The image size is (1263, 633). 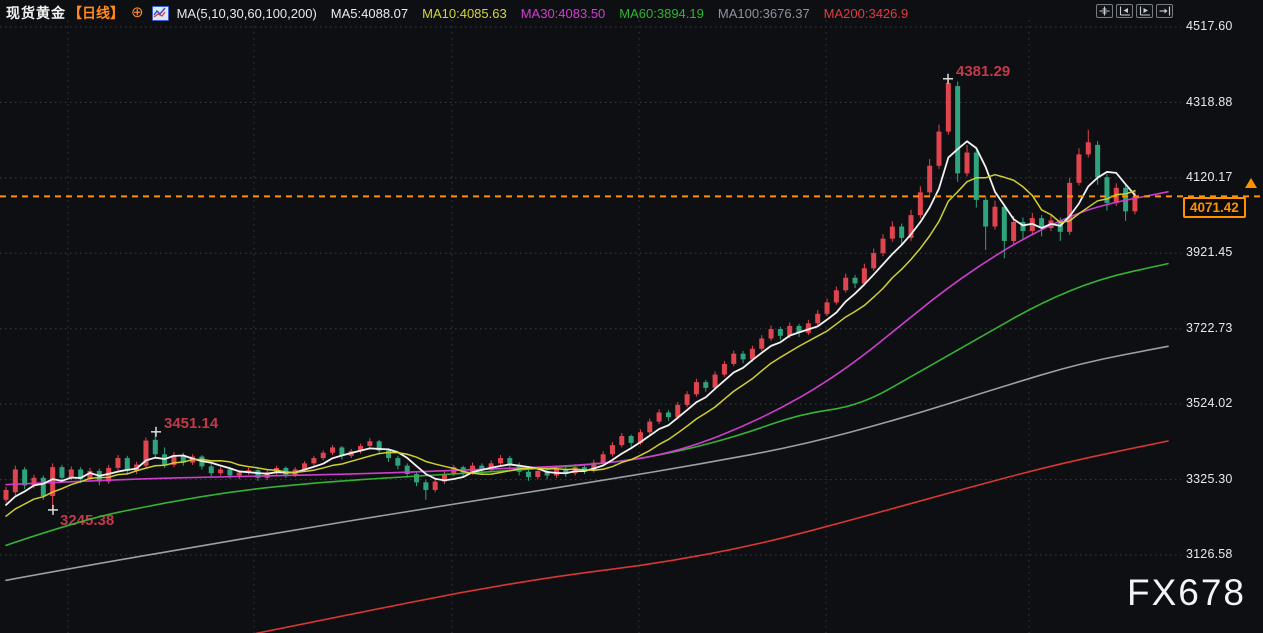 I want to click on crosshair-button, so click(x=1104, y=11).